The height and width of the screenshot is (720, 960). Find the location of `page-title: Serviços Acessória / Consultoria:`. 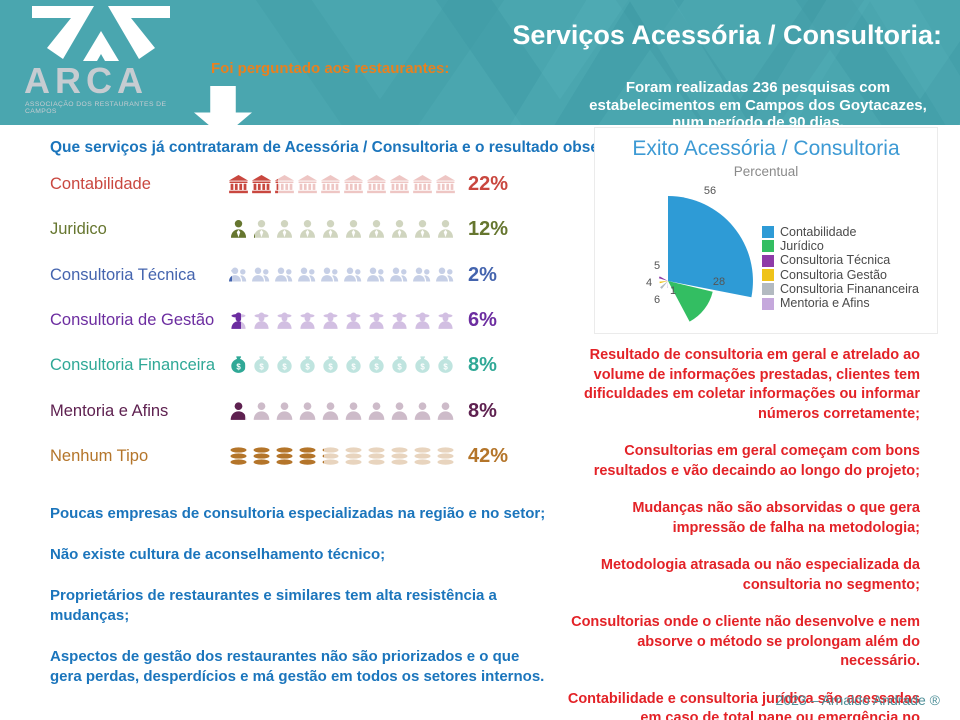

page-title: Serviços Acessória / Consultoria: is located at coordinates (727, 35).